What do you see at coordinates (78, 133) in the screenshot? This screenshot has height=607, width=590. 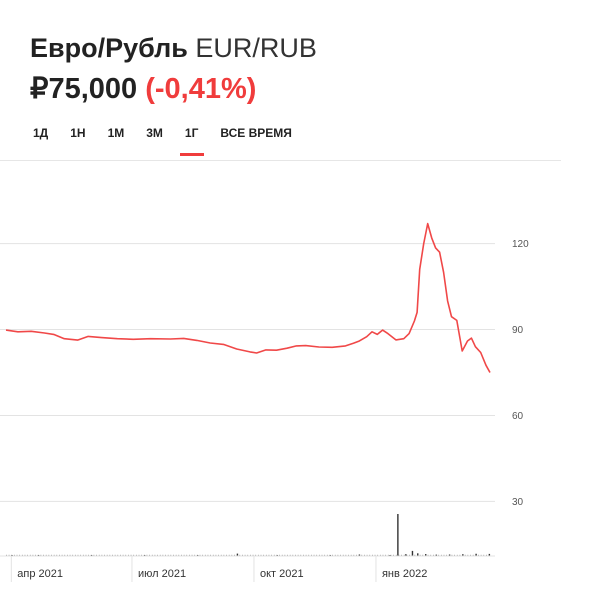 I see `tab-1w: 1Н` at bounding box center [78, 133].